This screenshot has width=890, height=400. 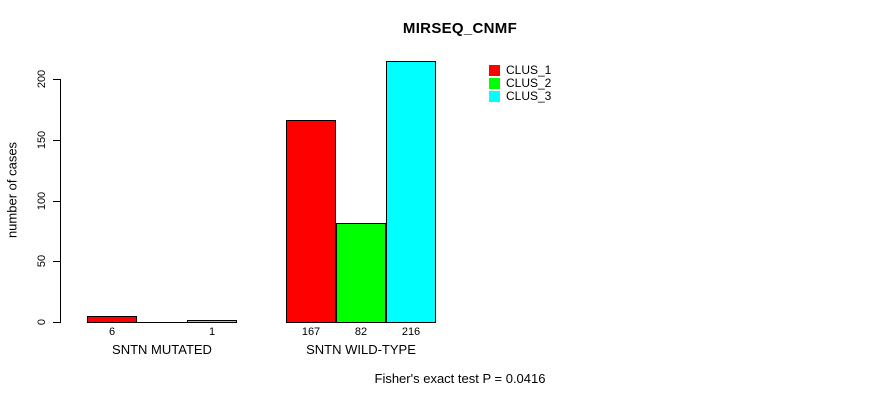 I want to click on bar-value-label: 167, so click(x=311, y=332).